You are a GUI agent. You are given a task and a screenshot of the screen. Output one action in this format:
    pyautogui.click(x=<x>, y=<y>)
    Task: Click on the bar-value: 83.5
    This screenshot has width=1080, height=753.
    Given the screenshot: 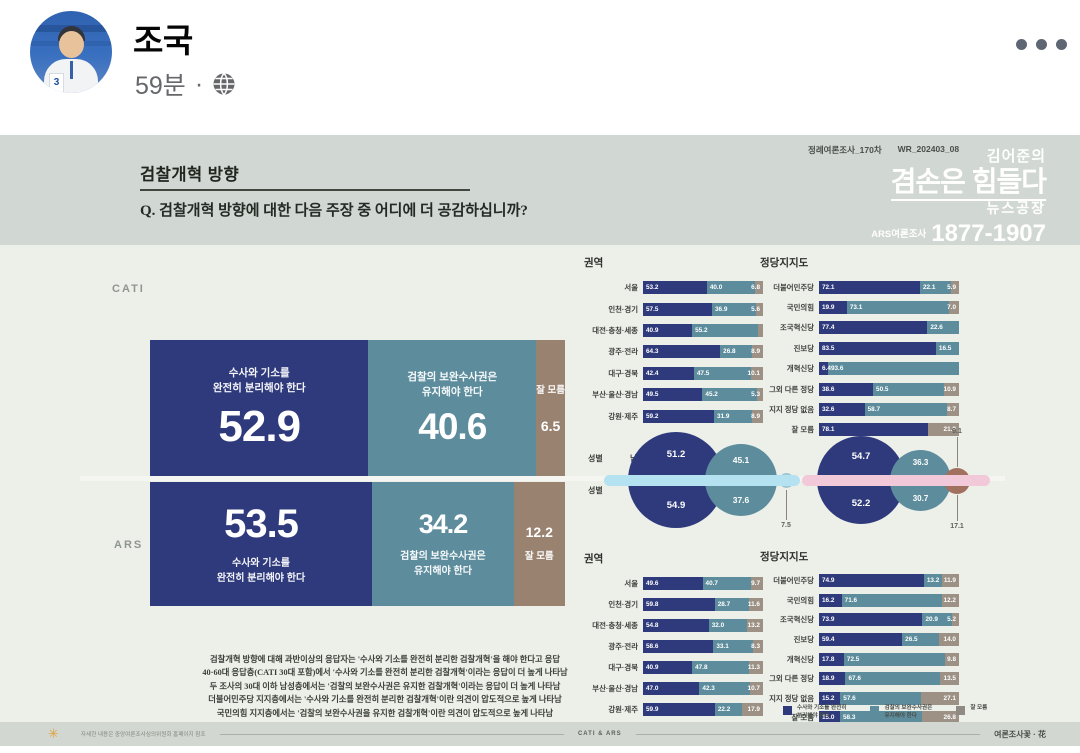 What is the action you would take?
    pyautogui.click(x=828, y=348)
    